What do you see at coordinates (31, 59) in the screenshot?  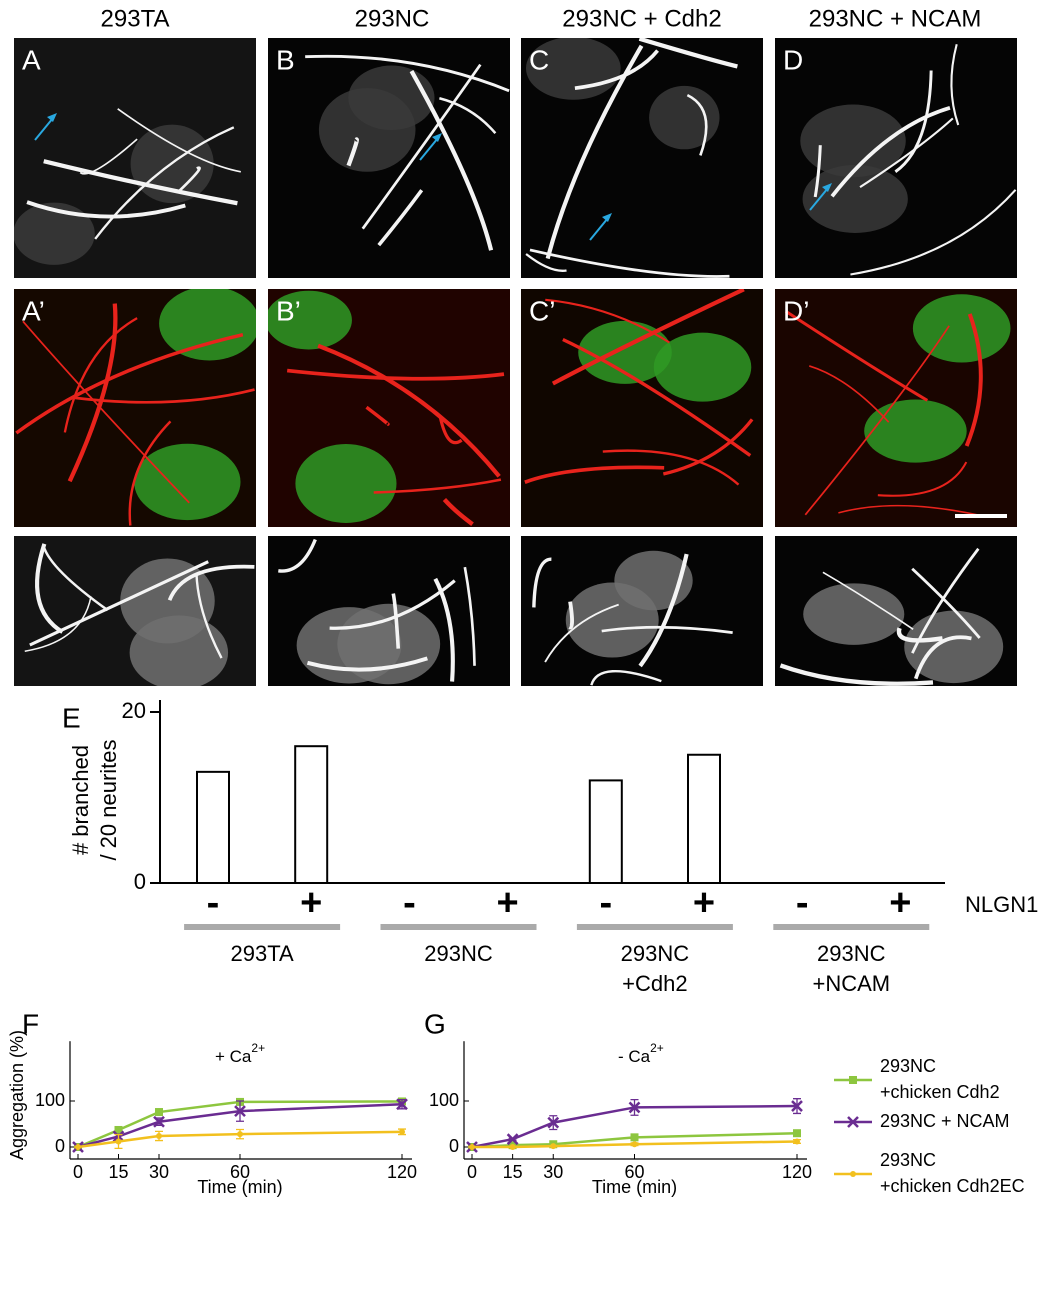 I see `panel-label: A` at bounding box center [31, 59].